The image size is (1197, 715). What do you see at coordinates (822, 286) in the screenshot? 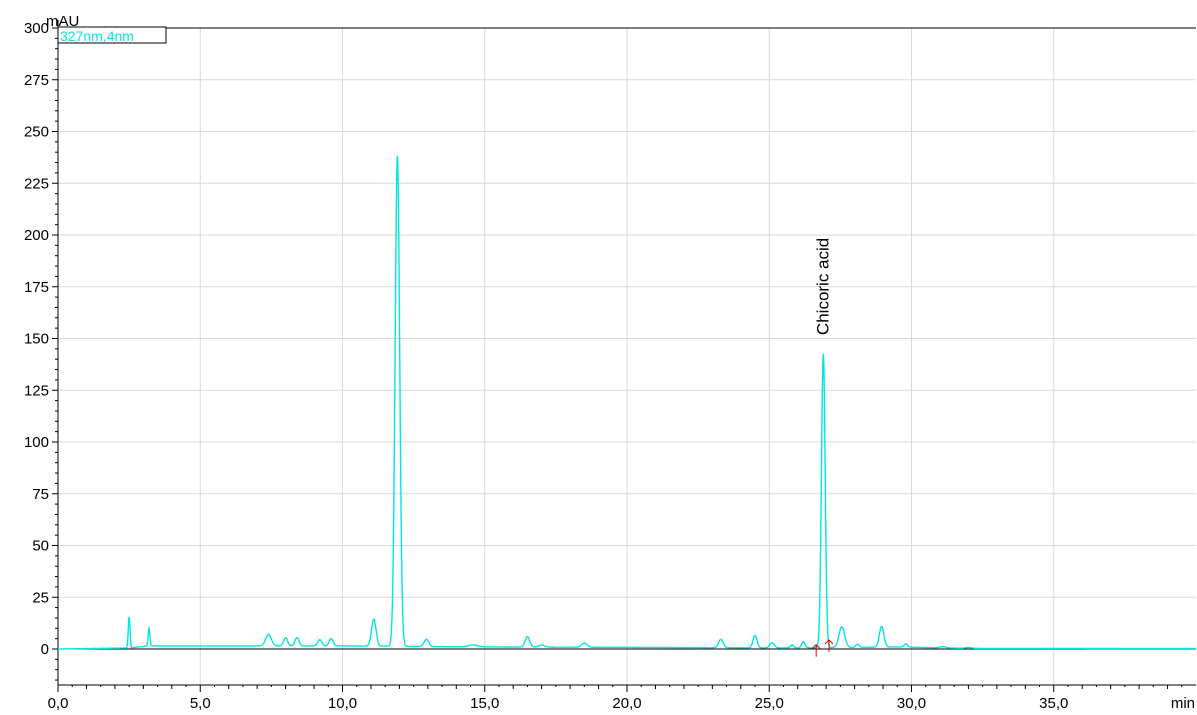
I see `peak-annotation-label: Chicoric acid` at bounding box center [822, 286].